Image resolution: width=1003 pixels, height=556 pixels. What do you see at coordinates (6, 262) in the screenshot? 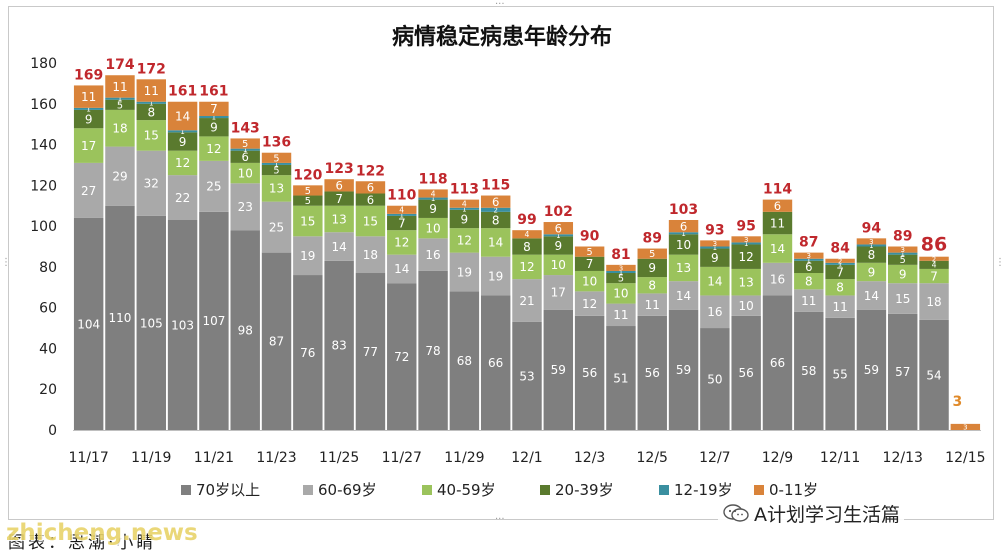
I see `resize-handle-left: ⋮` at bounding box center [6, 262].